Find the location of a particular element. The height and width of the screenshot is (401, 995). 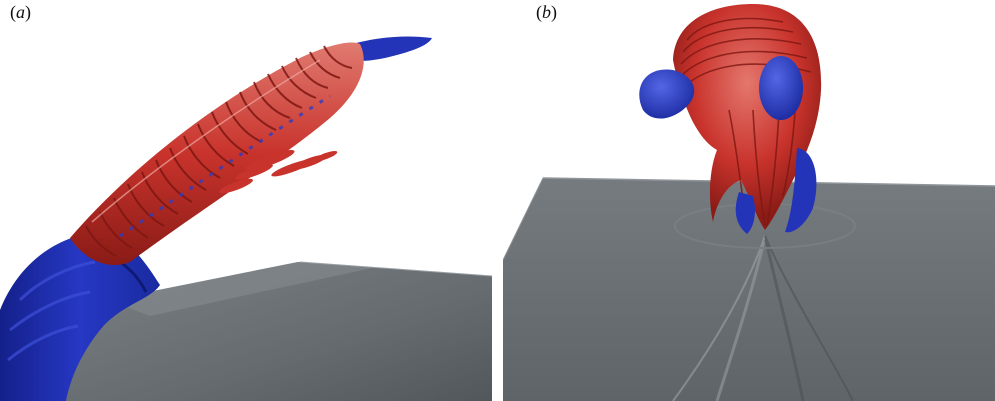

blue-vortex-right is located at coordinates (781, 88).